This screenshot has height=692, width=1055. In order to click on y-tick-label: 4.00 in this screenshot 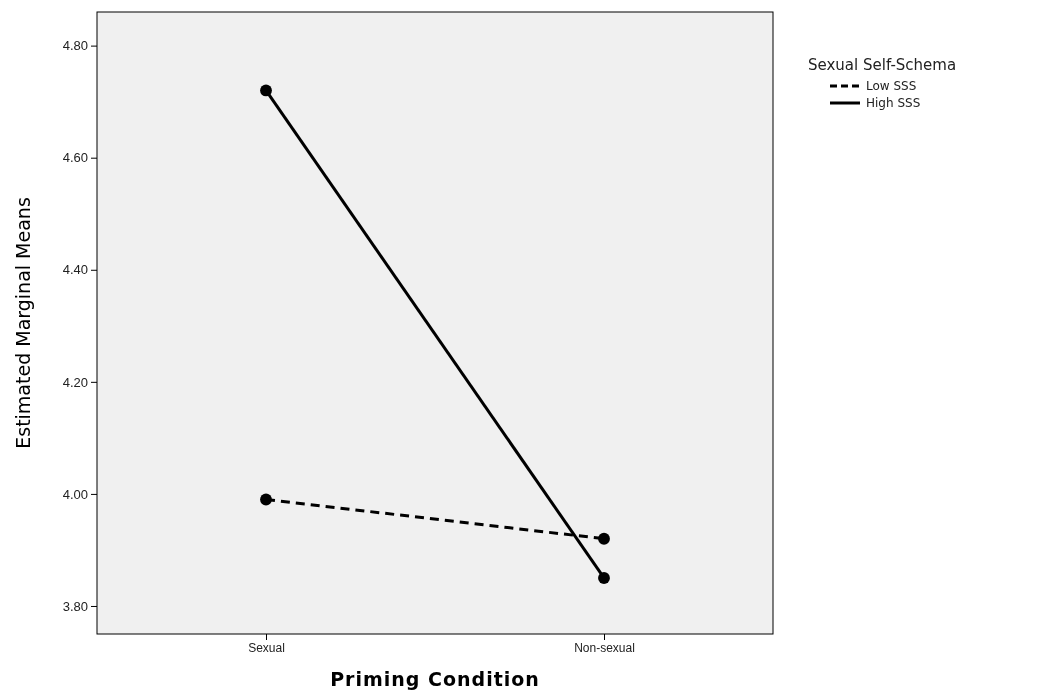, I will do `click(75, 494)`.